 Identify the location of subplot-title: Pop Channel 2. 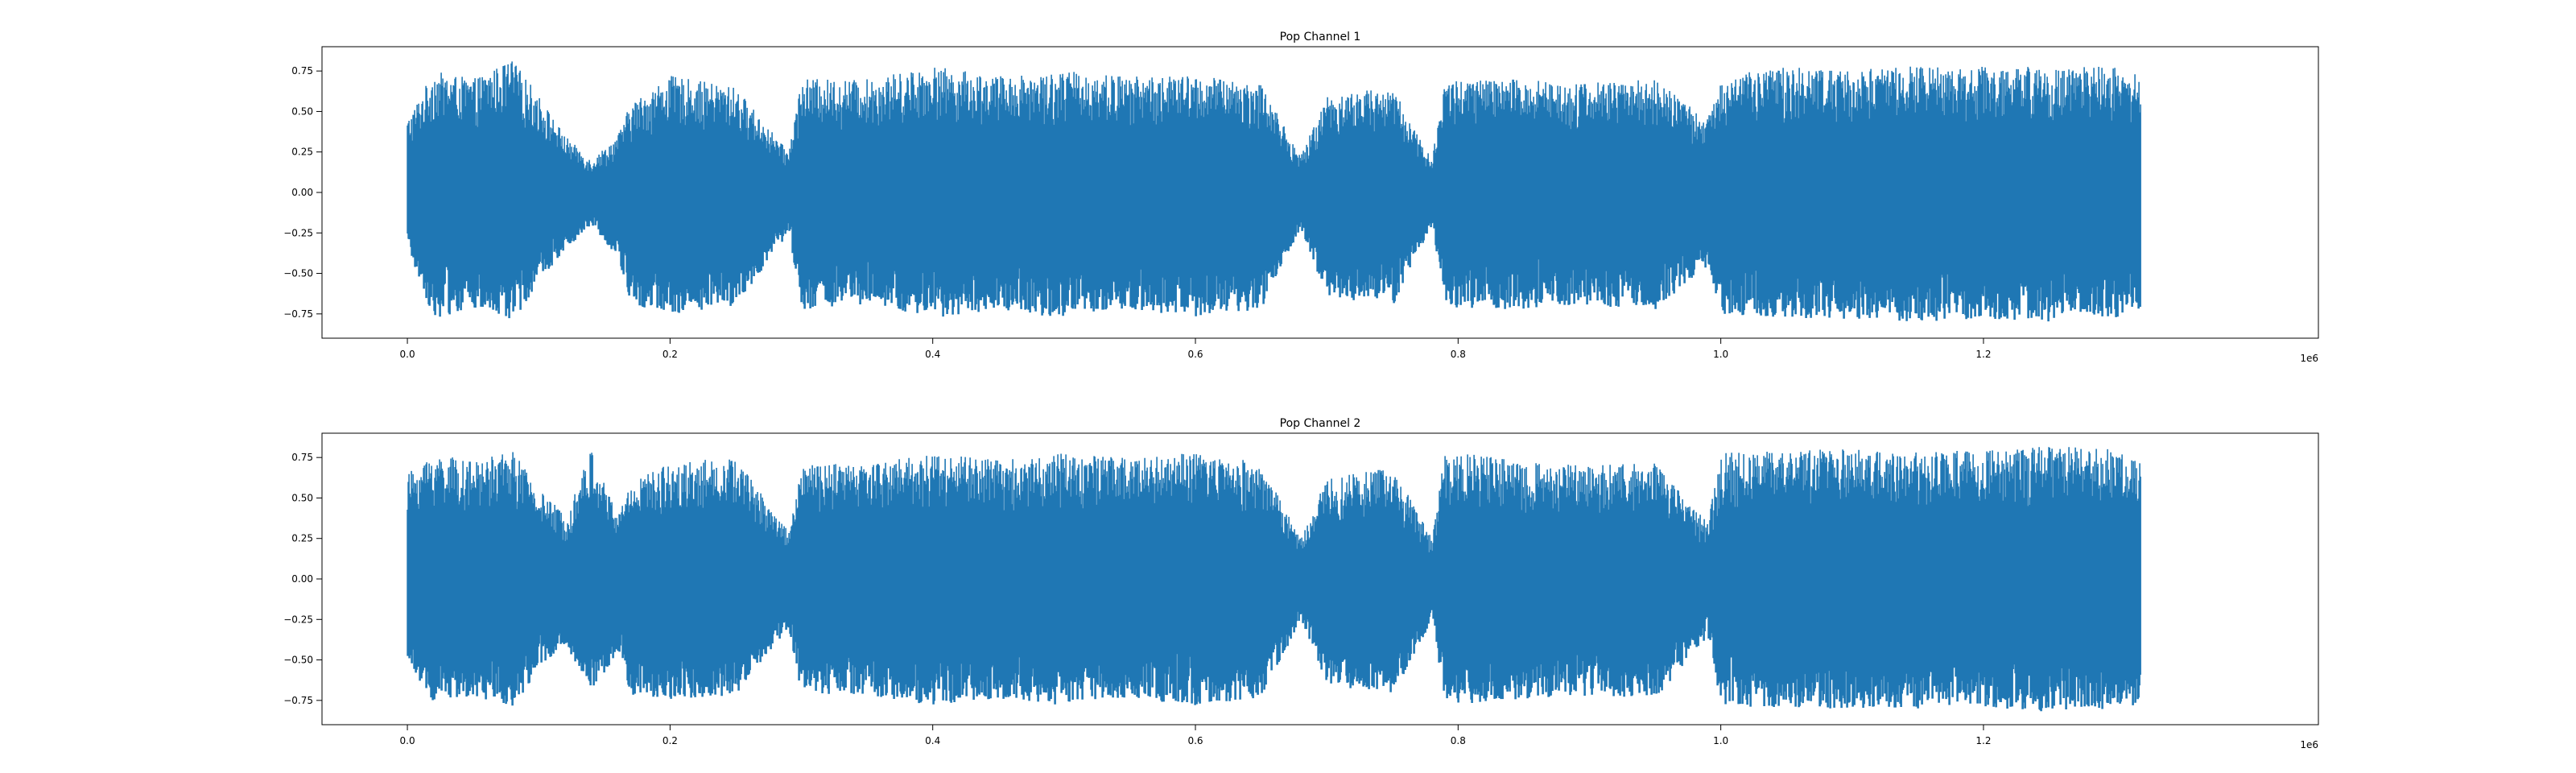
(1320, 423).